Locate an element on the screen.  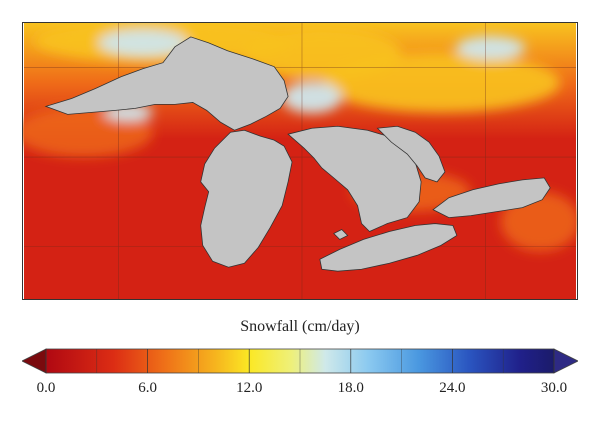
colorbar-tick-label: 0.0 is located at coordinates (46, 388).